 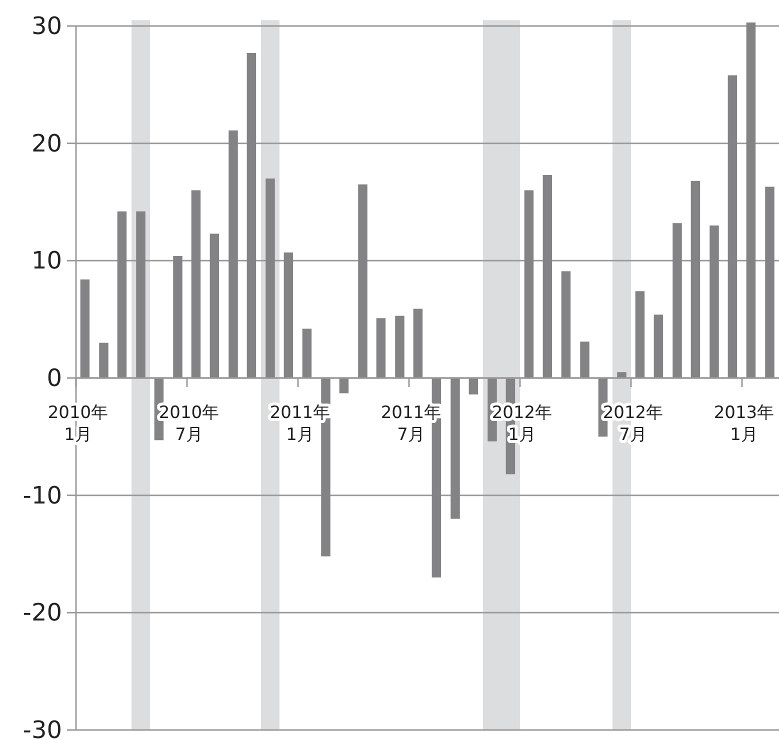 What do you see at coordinates (42, 495) in the screenshot?
I see `y-tick-label: -10` at bounding box center [42, 495].